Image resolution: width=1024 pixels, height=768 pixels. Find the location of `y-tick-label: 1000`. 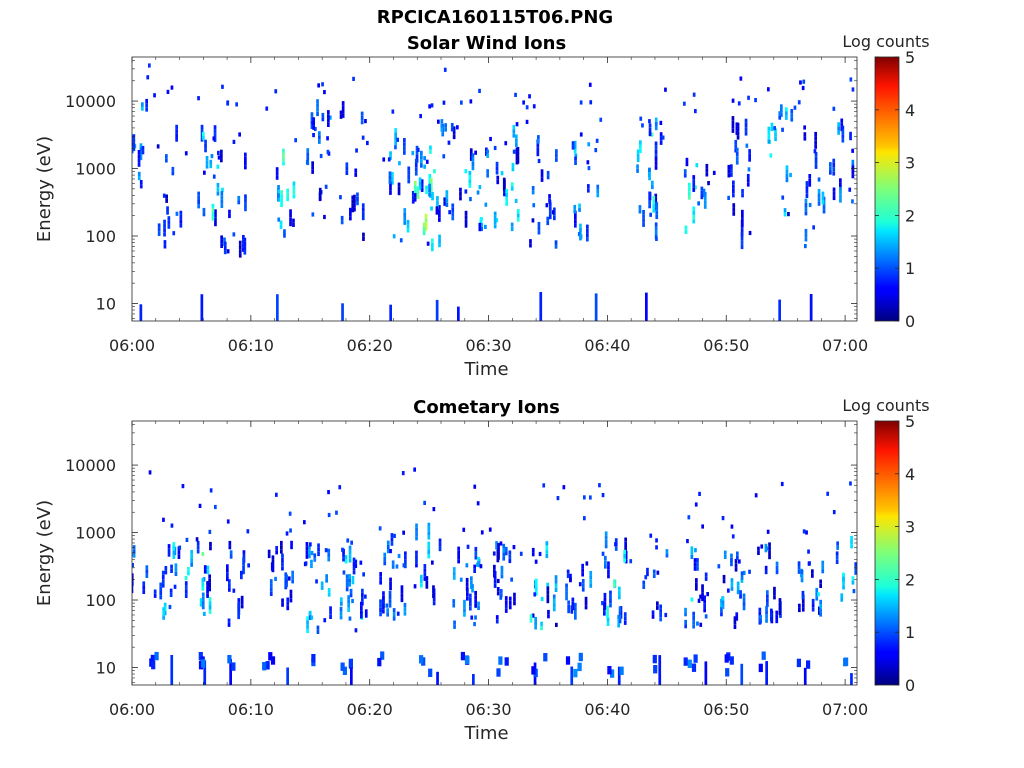

y-tick-label: 1000 is located at coordinates (95, 533).